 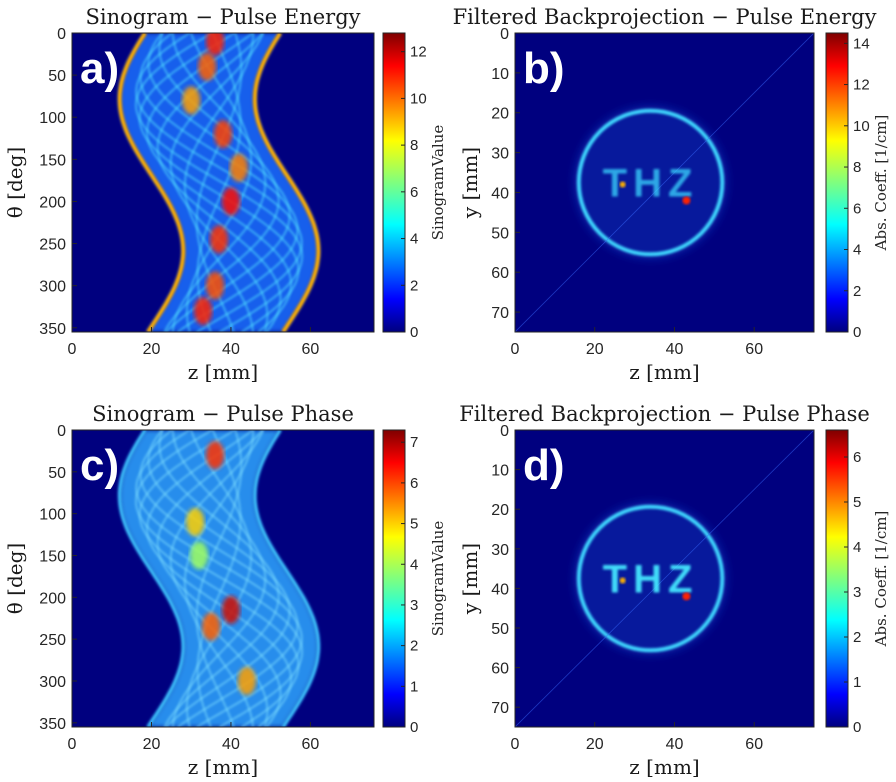 I want to click on chart-title: Filtered Backprojection − Pulse Energy, so click(x=665, y=17).